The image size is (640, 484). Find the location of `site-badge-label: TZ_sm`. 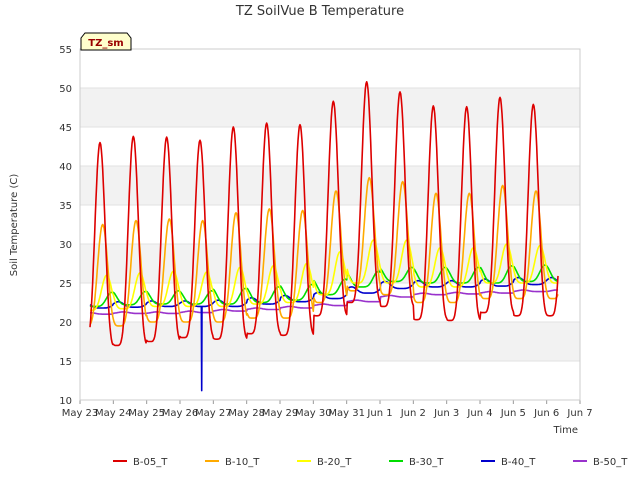

site-badge-label: TZ_sm is located at coordinates (105, 43).